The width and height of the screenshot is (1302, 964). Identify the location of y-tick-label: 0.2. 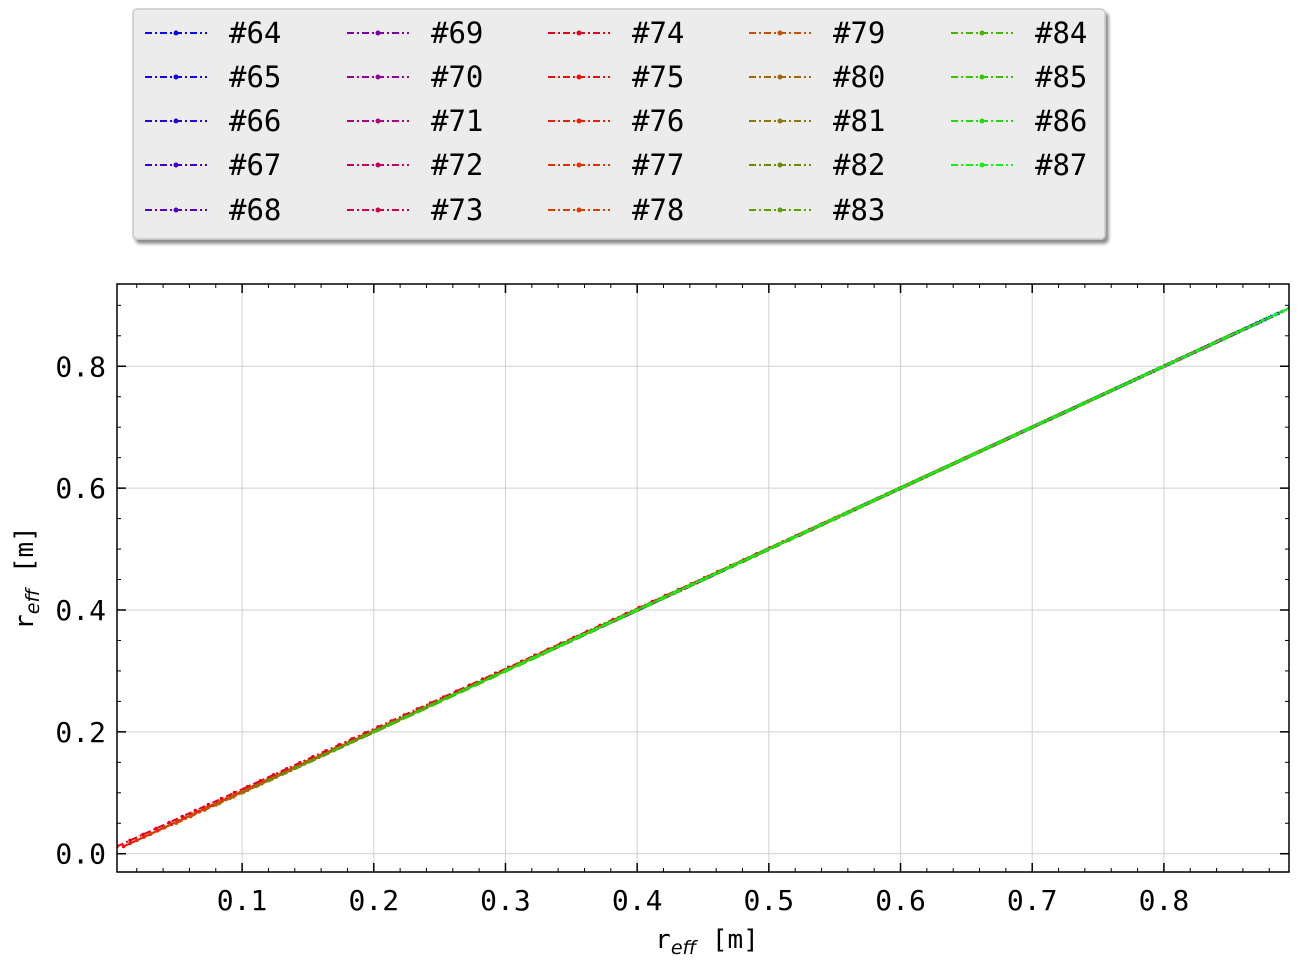
(80, 732).